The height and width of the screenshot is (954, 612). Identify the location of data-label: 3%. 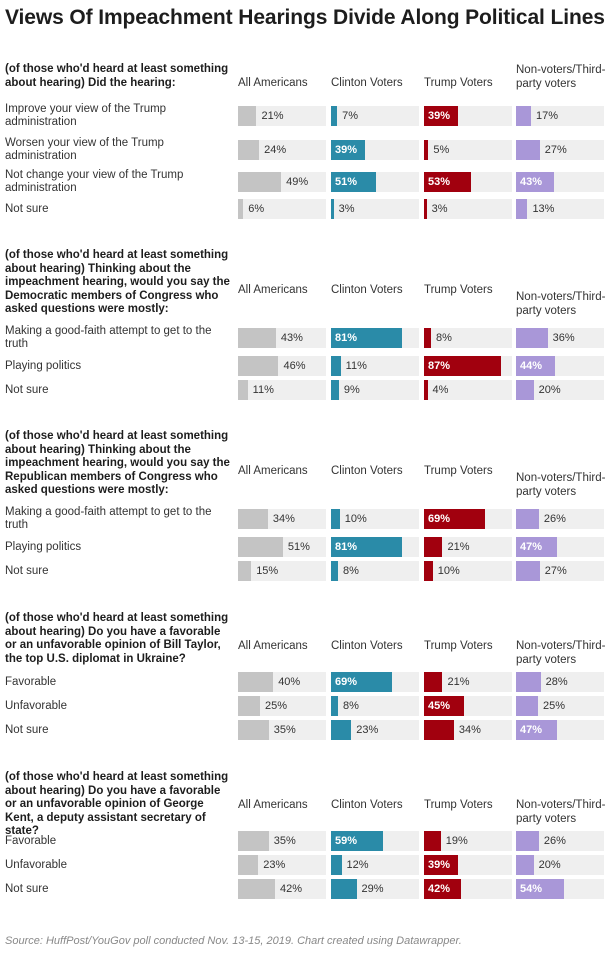
(439, 209).